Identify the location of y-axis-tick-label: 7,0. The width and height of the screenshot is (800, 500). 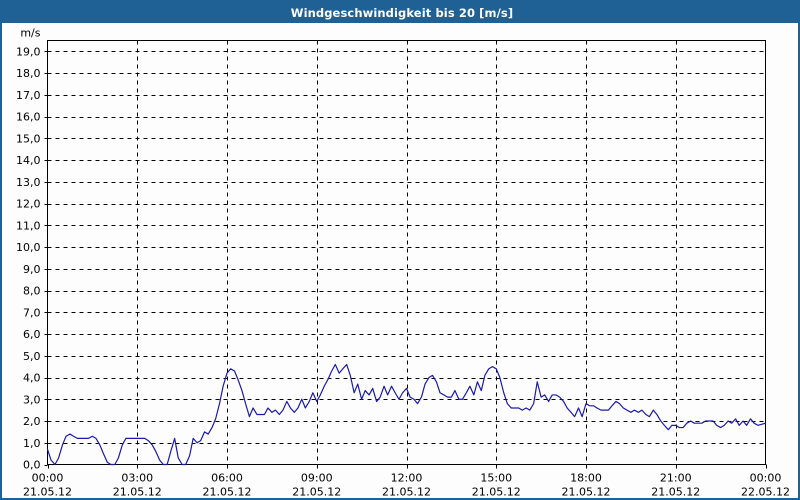
(32, 312).